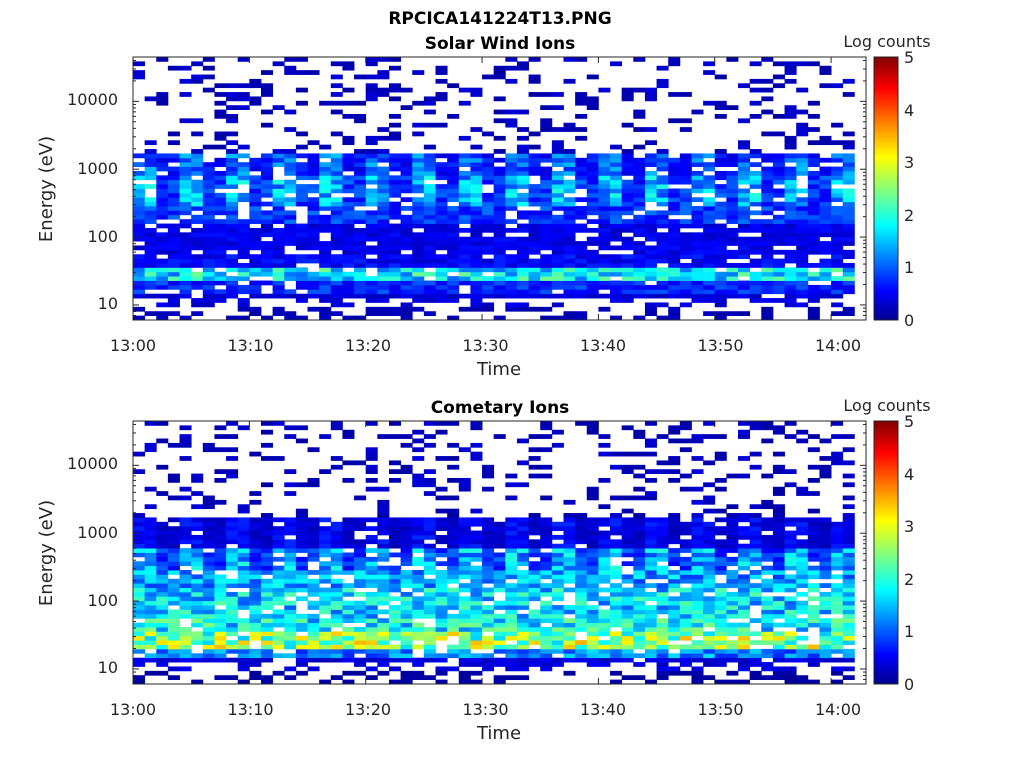 This screenshot has width=1024, height=768. I want to click on colorbar-label: Log counts, so click(886, 41).